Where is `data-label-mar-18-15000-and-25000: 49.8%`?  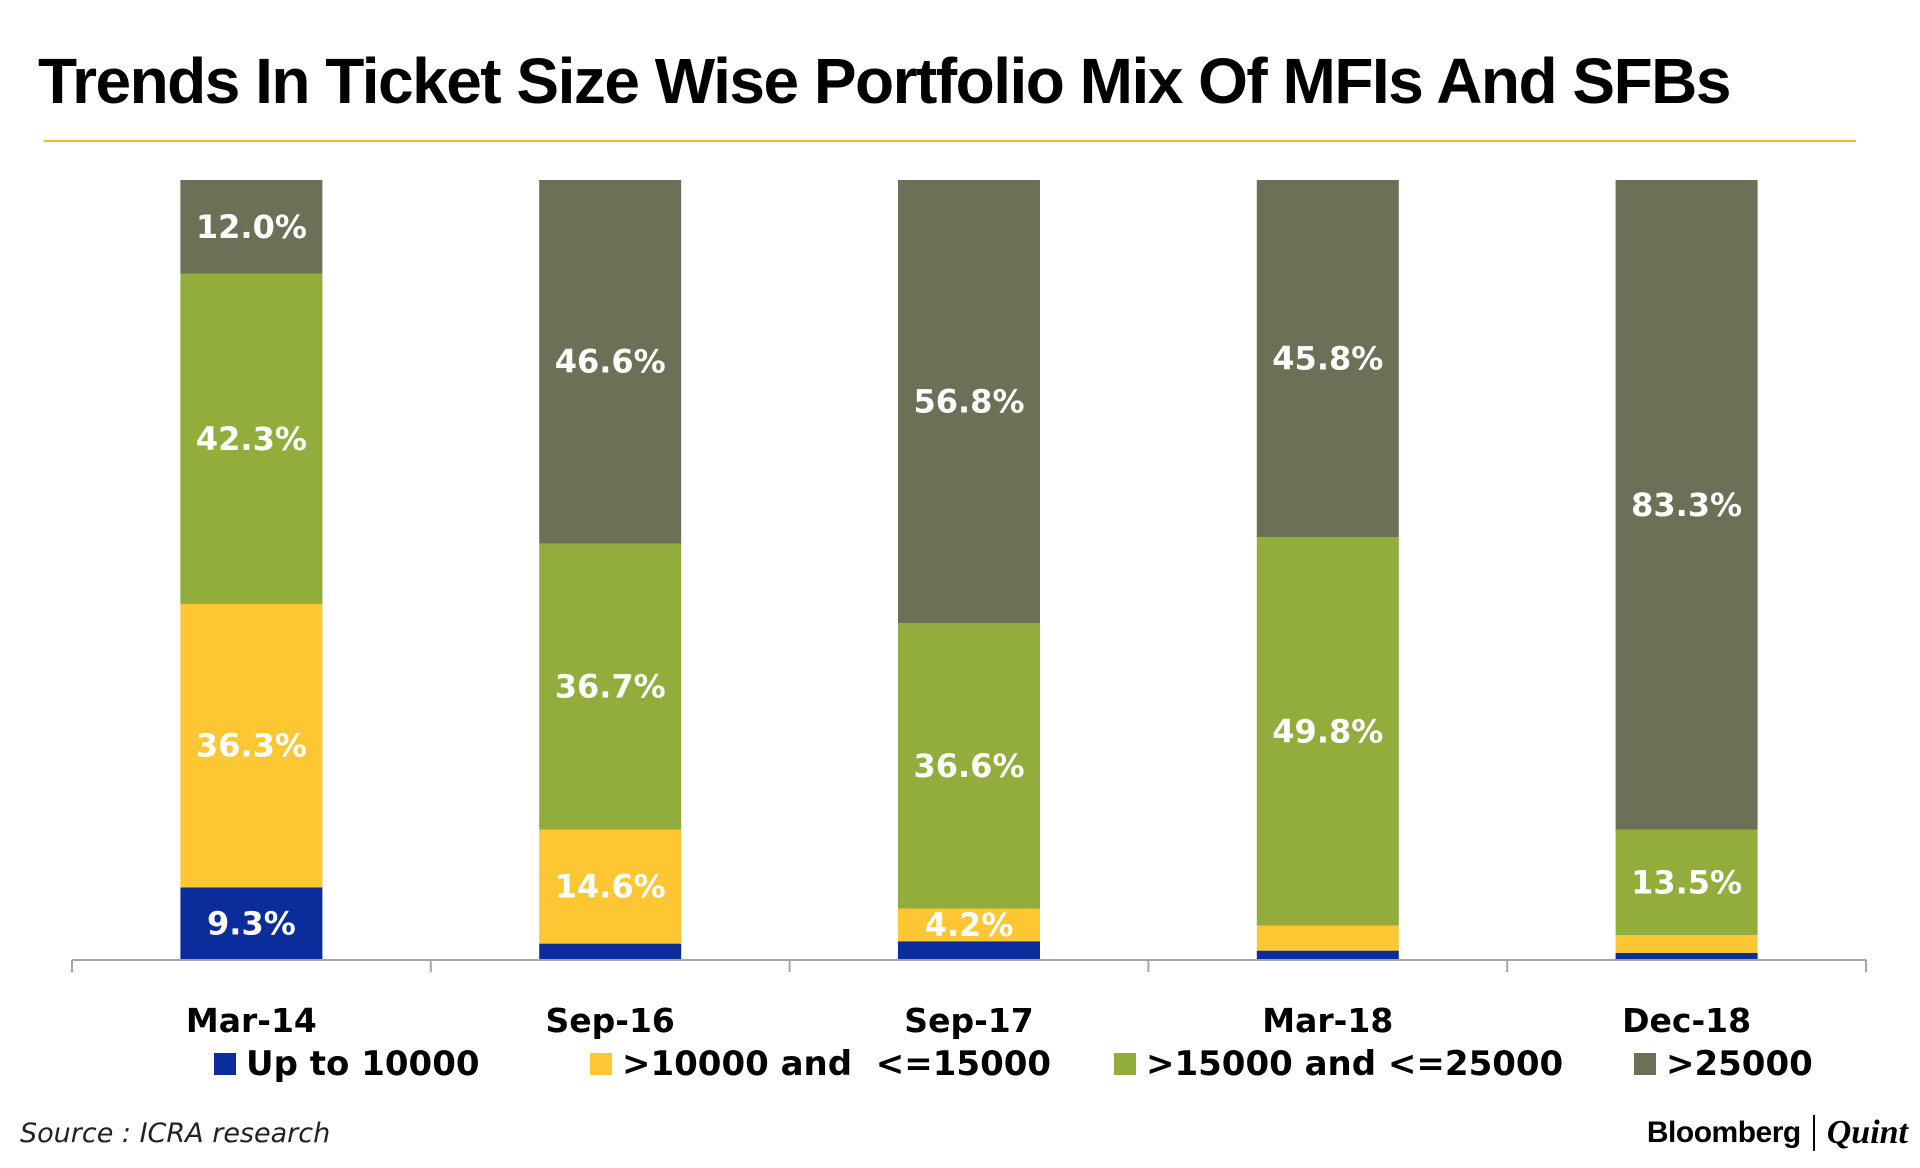 data-label-mar-18-15000-and-25000: 49.8% is located at coordinates (1327, 731).